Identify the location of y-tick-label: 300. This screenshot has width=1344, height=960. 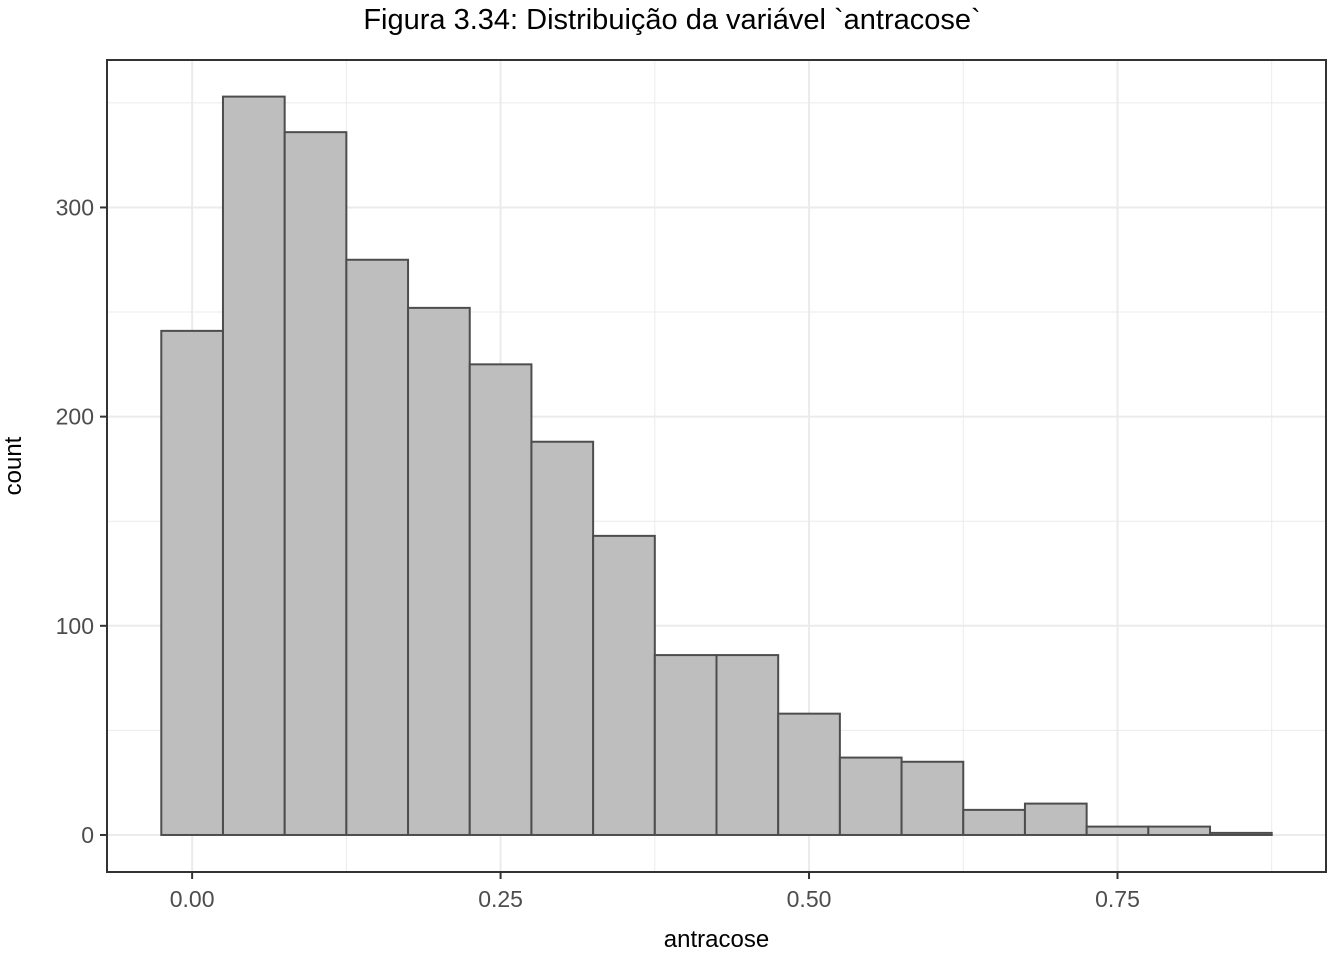
(75, 207).